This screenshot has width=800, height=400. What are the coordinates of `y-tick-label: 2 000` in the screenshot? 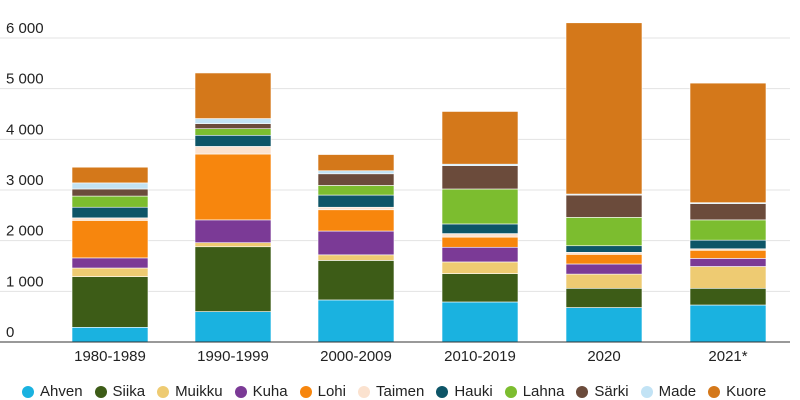 It's located at (25, 231).